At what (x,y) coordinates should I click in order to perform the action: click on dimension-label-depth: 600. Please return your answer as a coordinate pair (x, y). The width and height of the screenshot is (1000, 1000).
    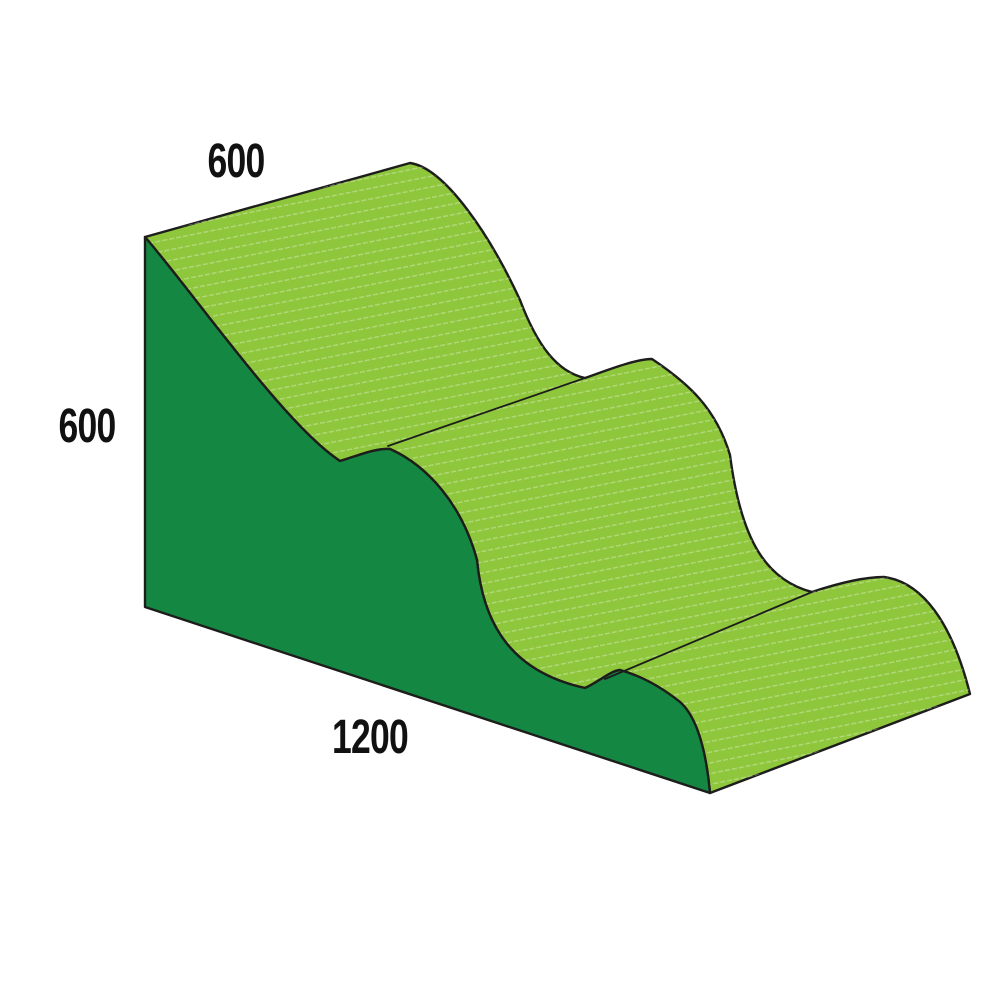
    Looking at the image, I should click on (235, 160).